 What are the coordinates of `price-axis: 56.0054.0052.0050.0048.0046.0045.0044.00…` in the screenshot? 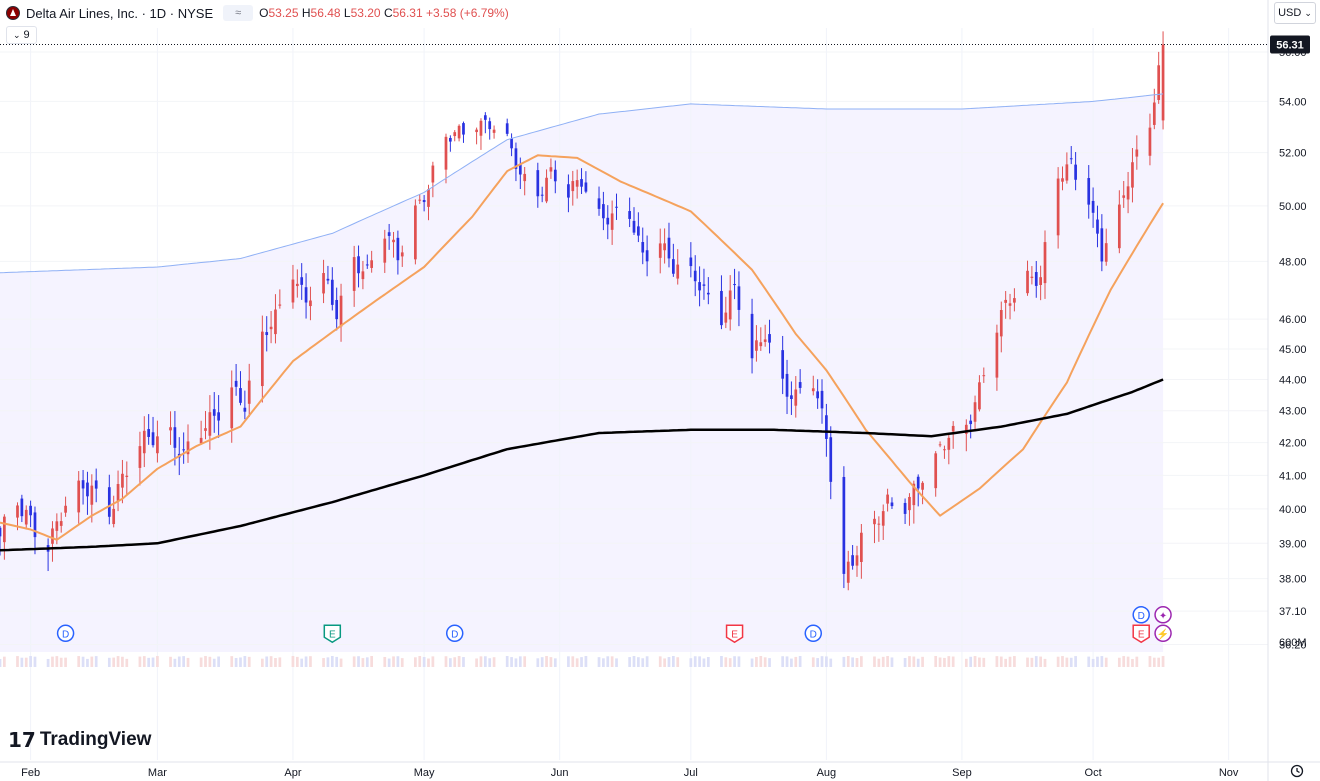 It's located at (1287, 390).